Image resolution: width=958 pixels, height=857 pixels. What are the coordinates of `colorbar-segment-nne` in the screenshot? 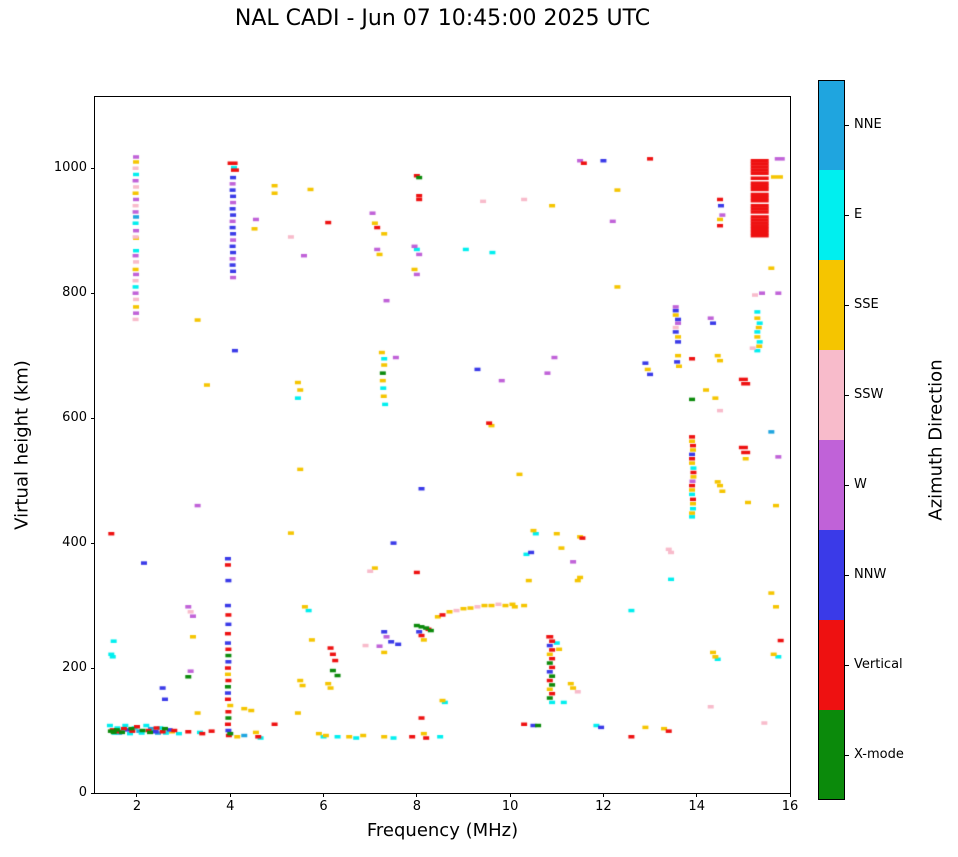 It's located at (831, 125).